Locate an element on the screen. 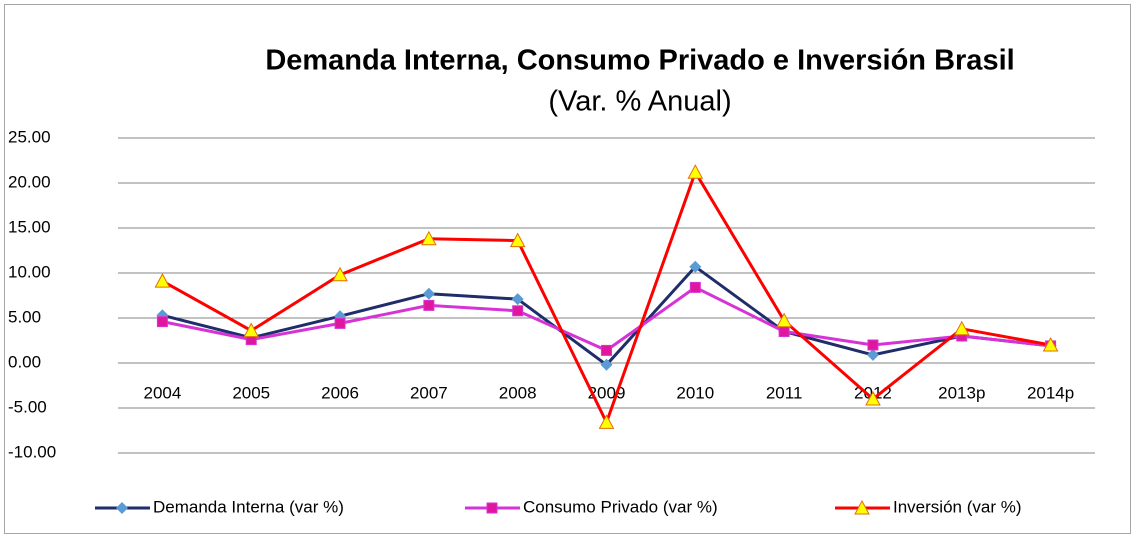 The image size is (1136, 538). x-tick-label: 2007 is located at coordinates (429, 392).